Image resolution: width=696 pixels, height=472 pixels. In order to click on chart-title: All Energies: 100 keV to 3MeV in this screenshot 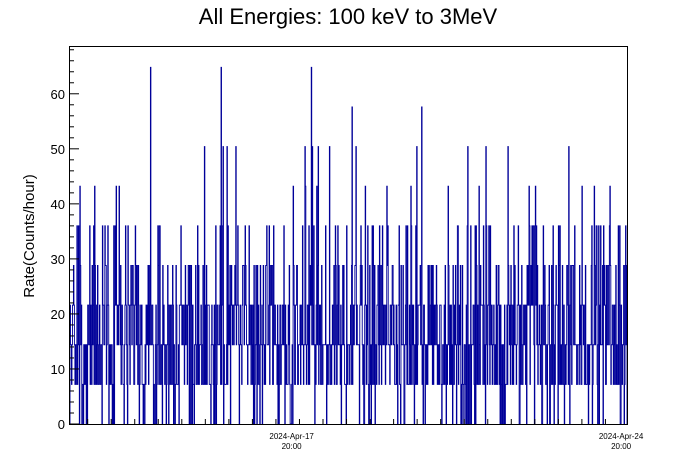, I will do `click(348, 16)`.